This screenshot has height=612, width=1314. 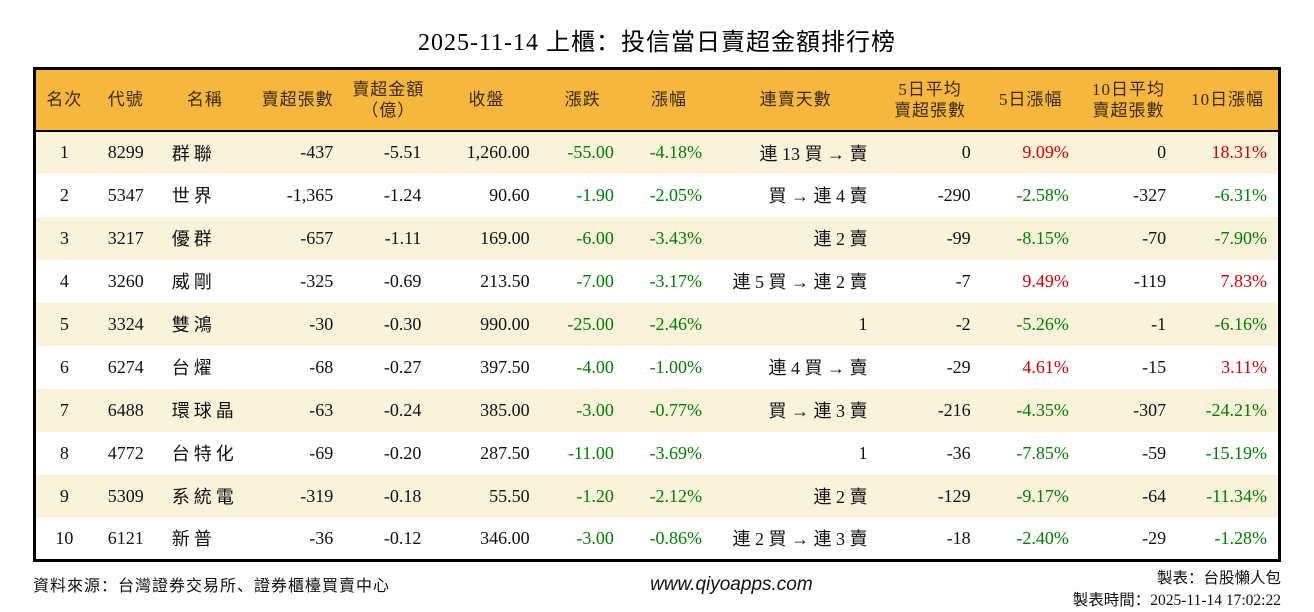 I want to click on cell-change_pct: -3.17%, so click(x=676, y=280).